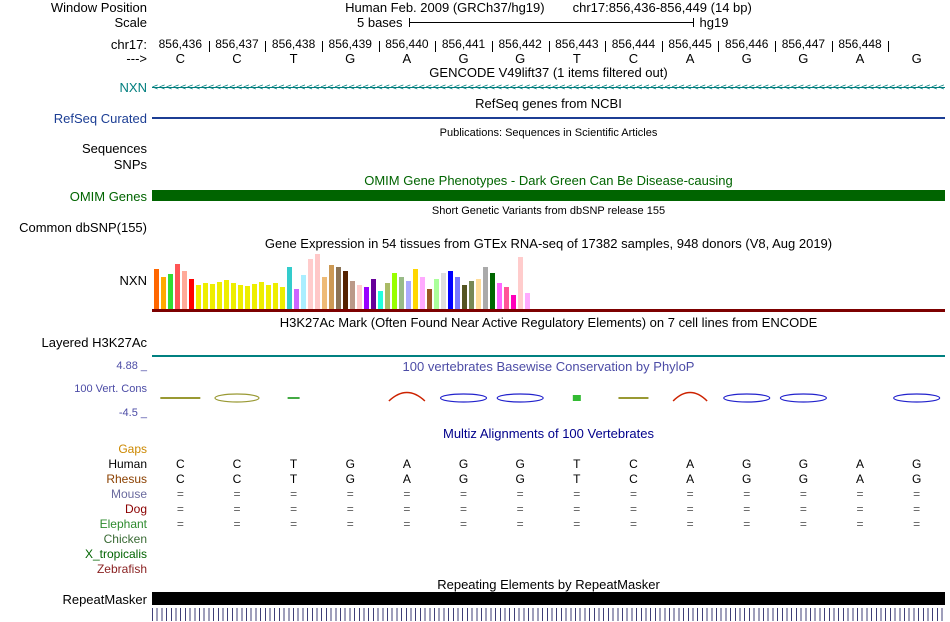 The image size is (950, 622). Describe the element at coordinates (132, 448) in the screenshot. I see `species-label: Gaps` at that location.